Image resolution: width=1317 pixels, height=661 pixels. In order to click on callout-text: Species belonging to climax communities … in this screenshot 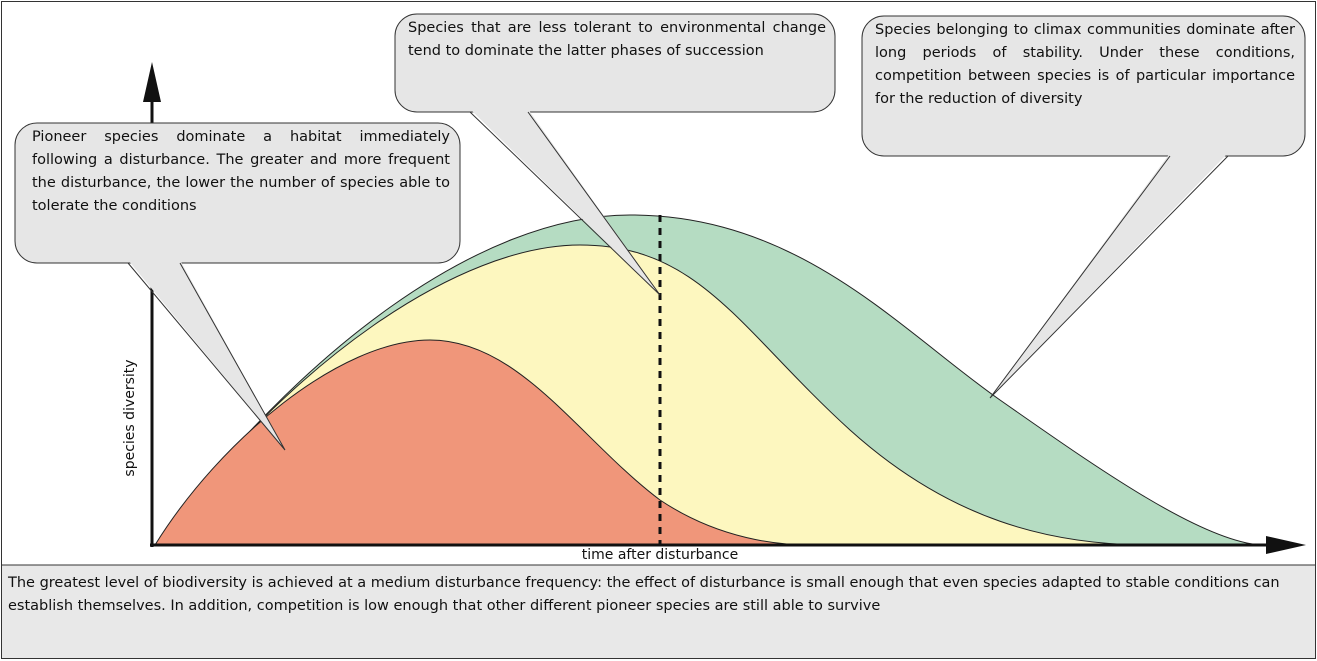, I will do `click(1085, 64)`.